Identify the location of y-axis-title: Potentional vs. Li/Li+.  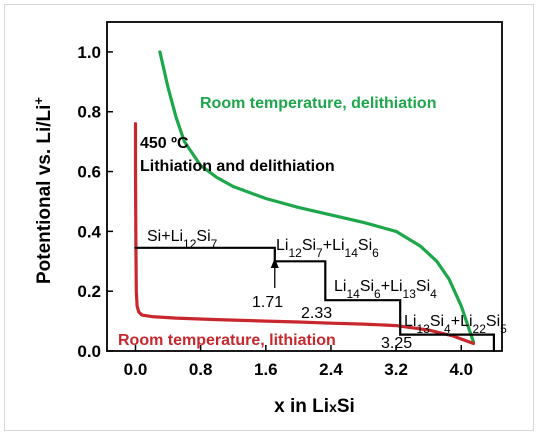
(43, 190).